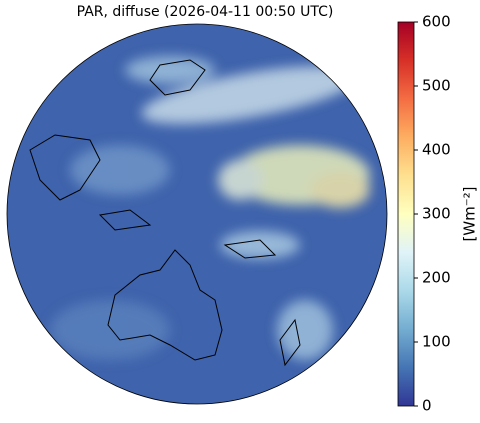 The width and height of the screenshot is (480, 423). I want to click on colorbar, so click(406, 214).